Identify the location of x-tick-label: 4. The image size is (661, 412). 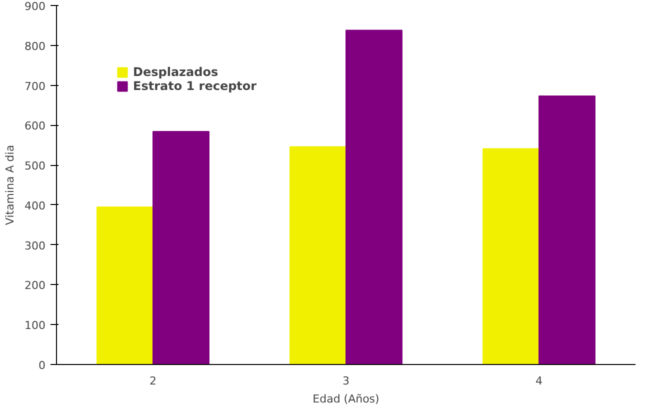
(539, 381).